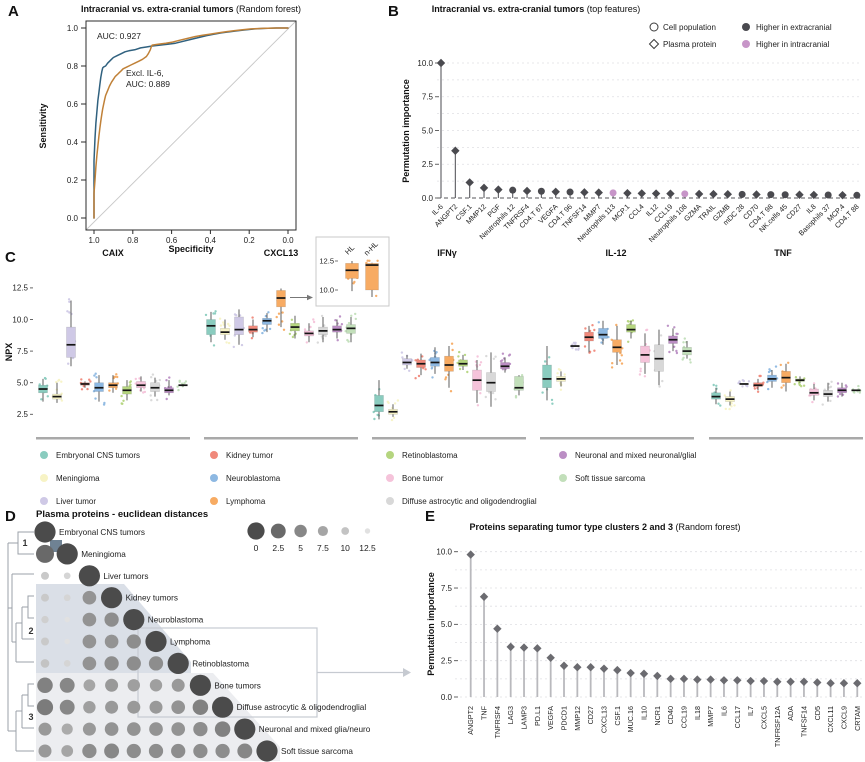 The image size is (865, 762). What do you see at coordinates (484, 712) in the screenshot?
I see `svg-text: TNF` at bounding box center [484, 712].